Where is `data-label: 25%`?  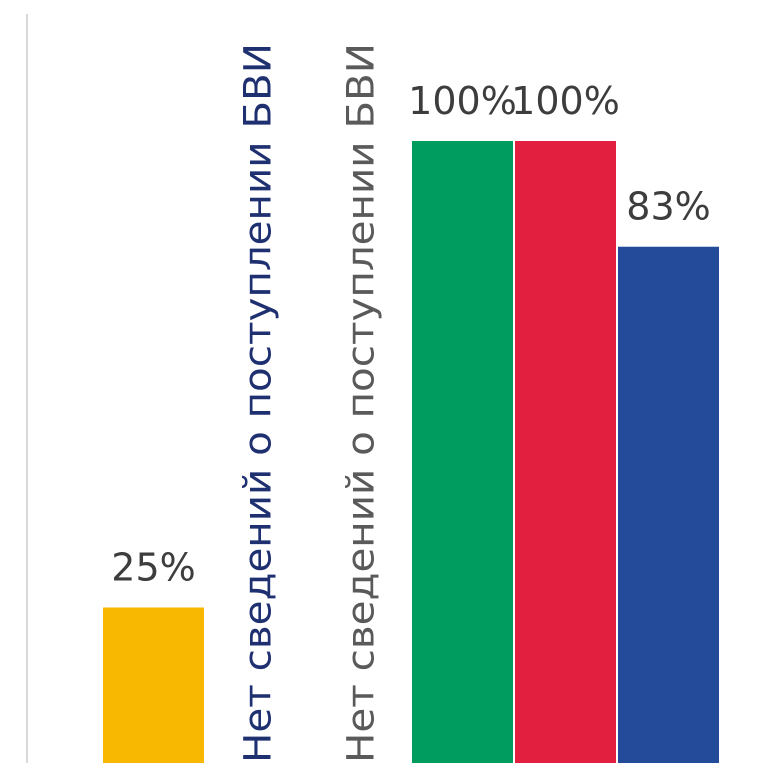
data-label: 25% is located at coordinates (153, 568).